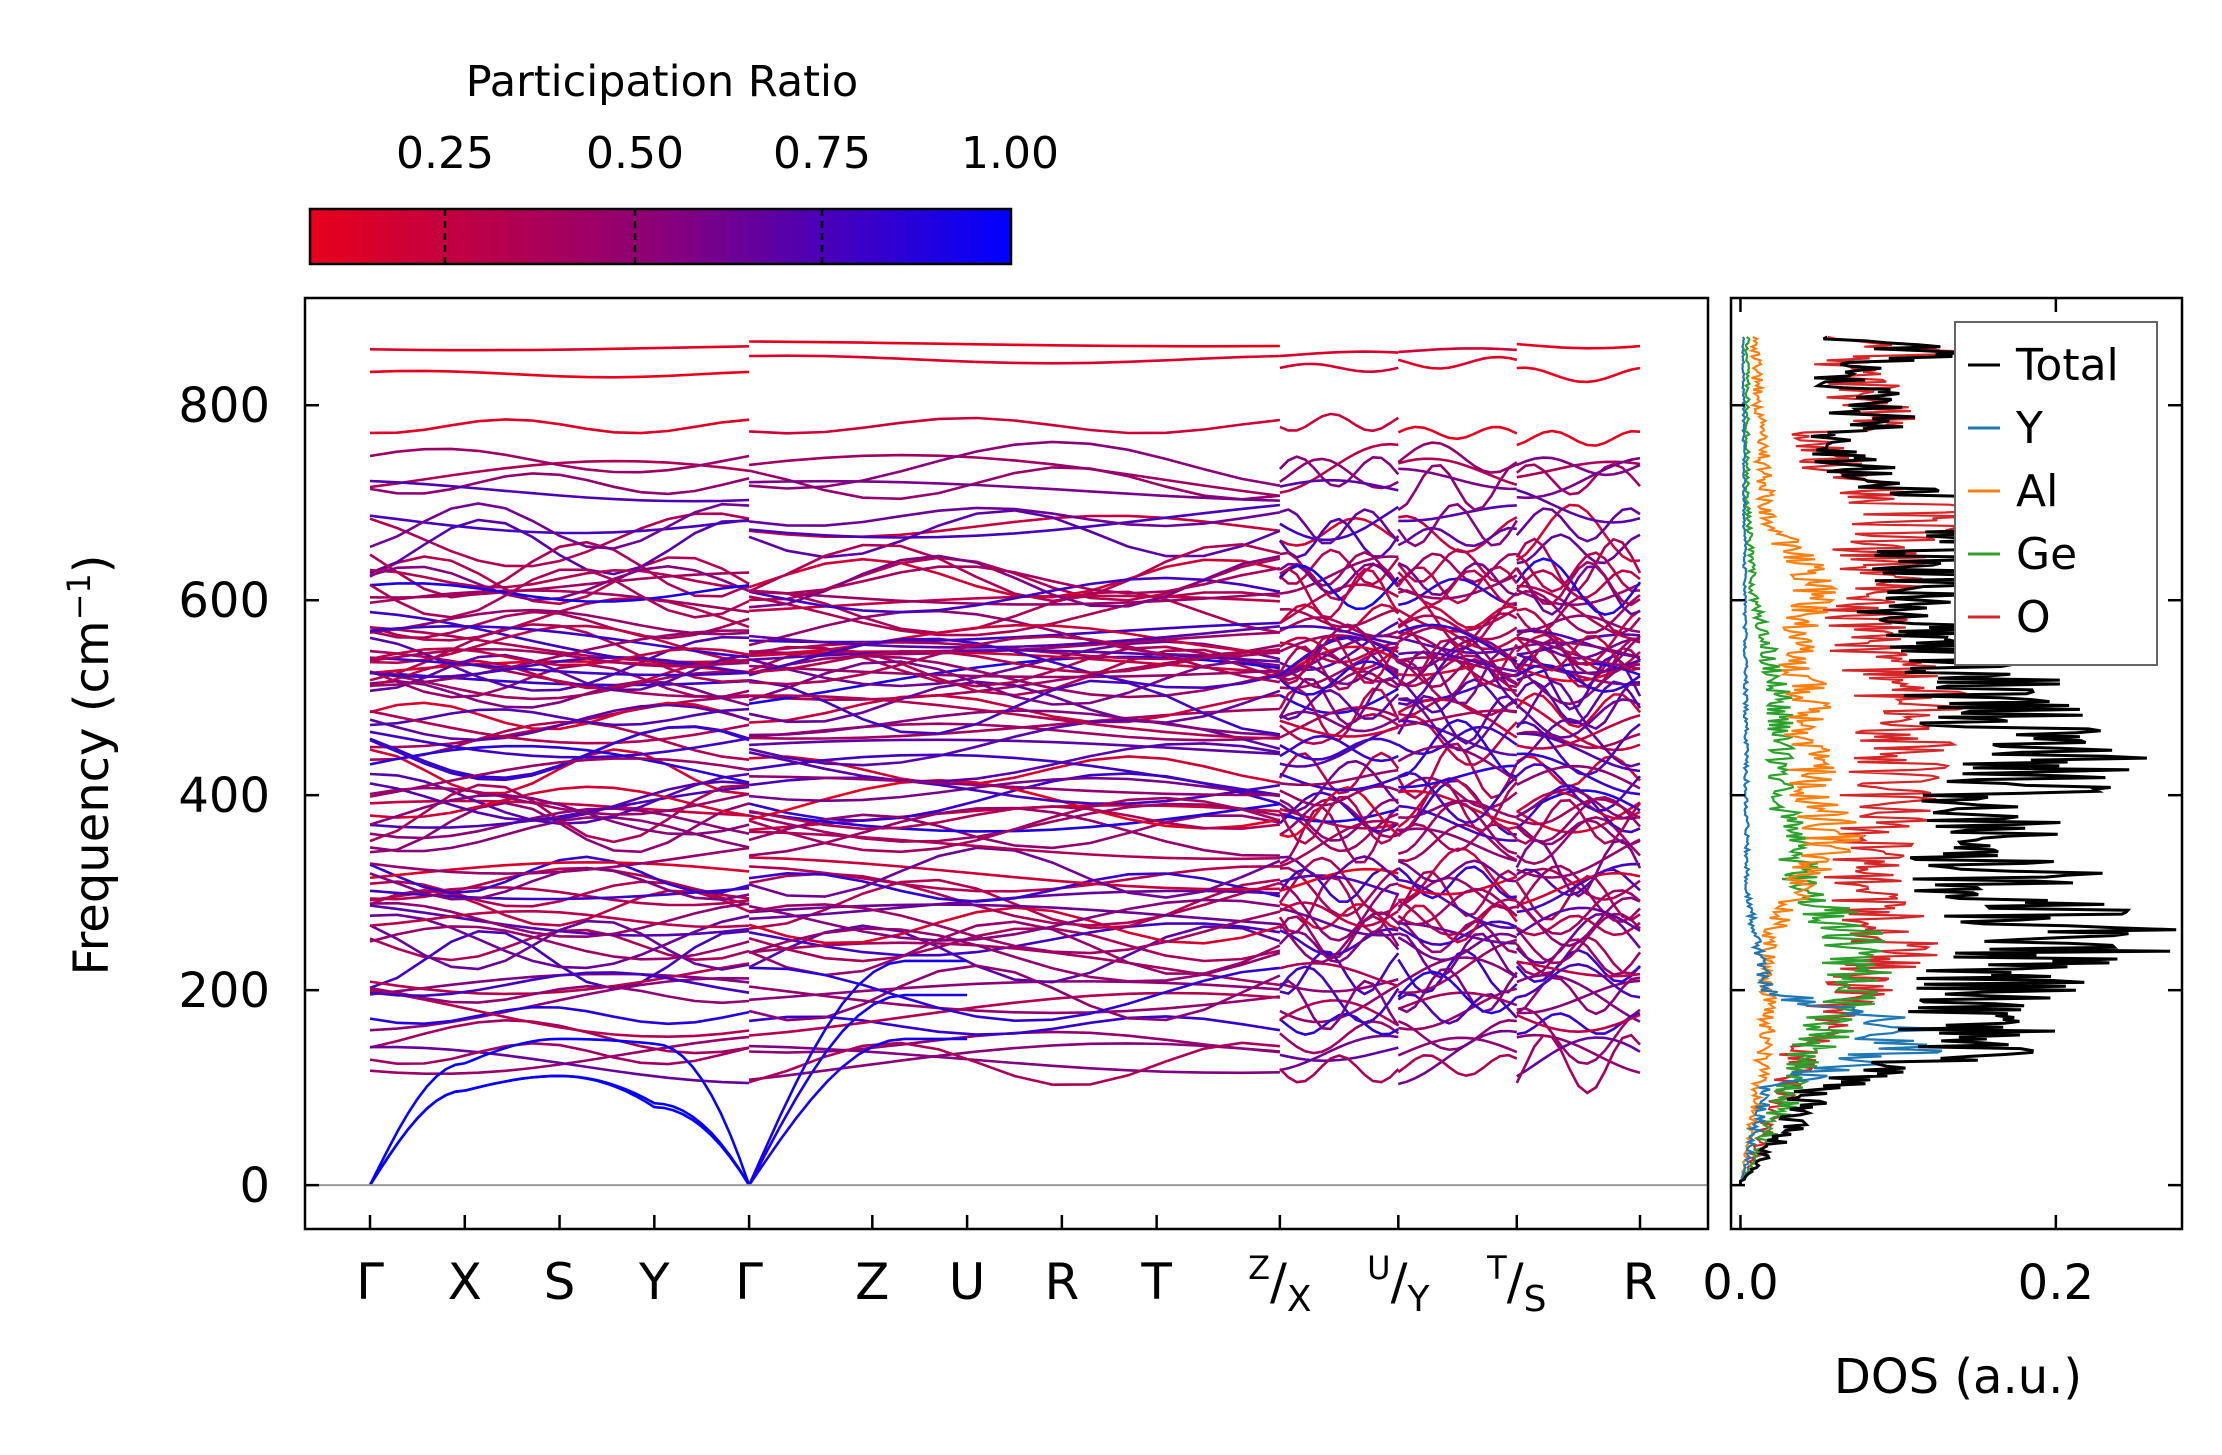  What do you see at coordinates (370, 1282) in the screenshot?
I see `k-point-label: Γ` at bounding box center [370, 1282].